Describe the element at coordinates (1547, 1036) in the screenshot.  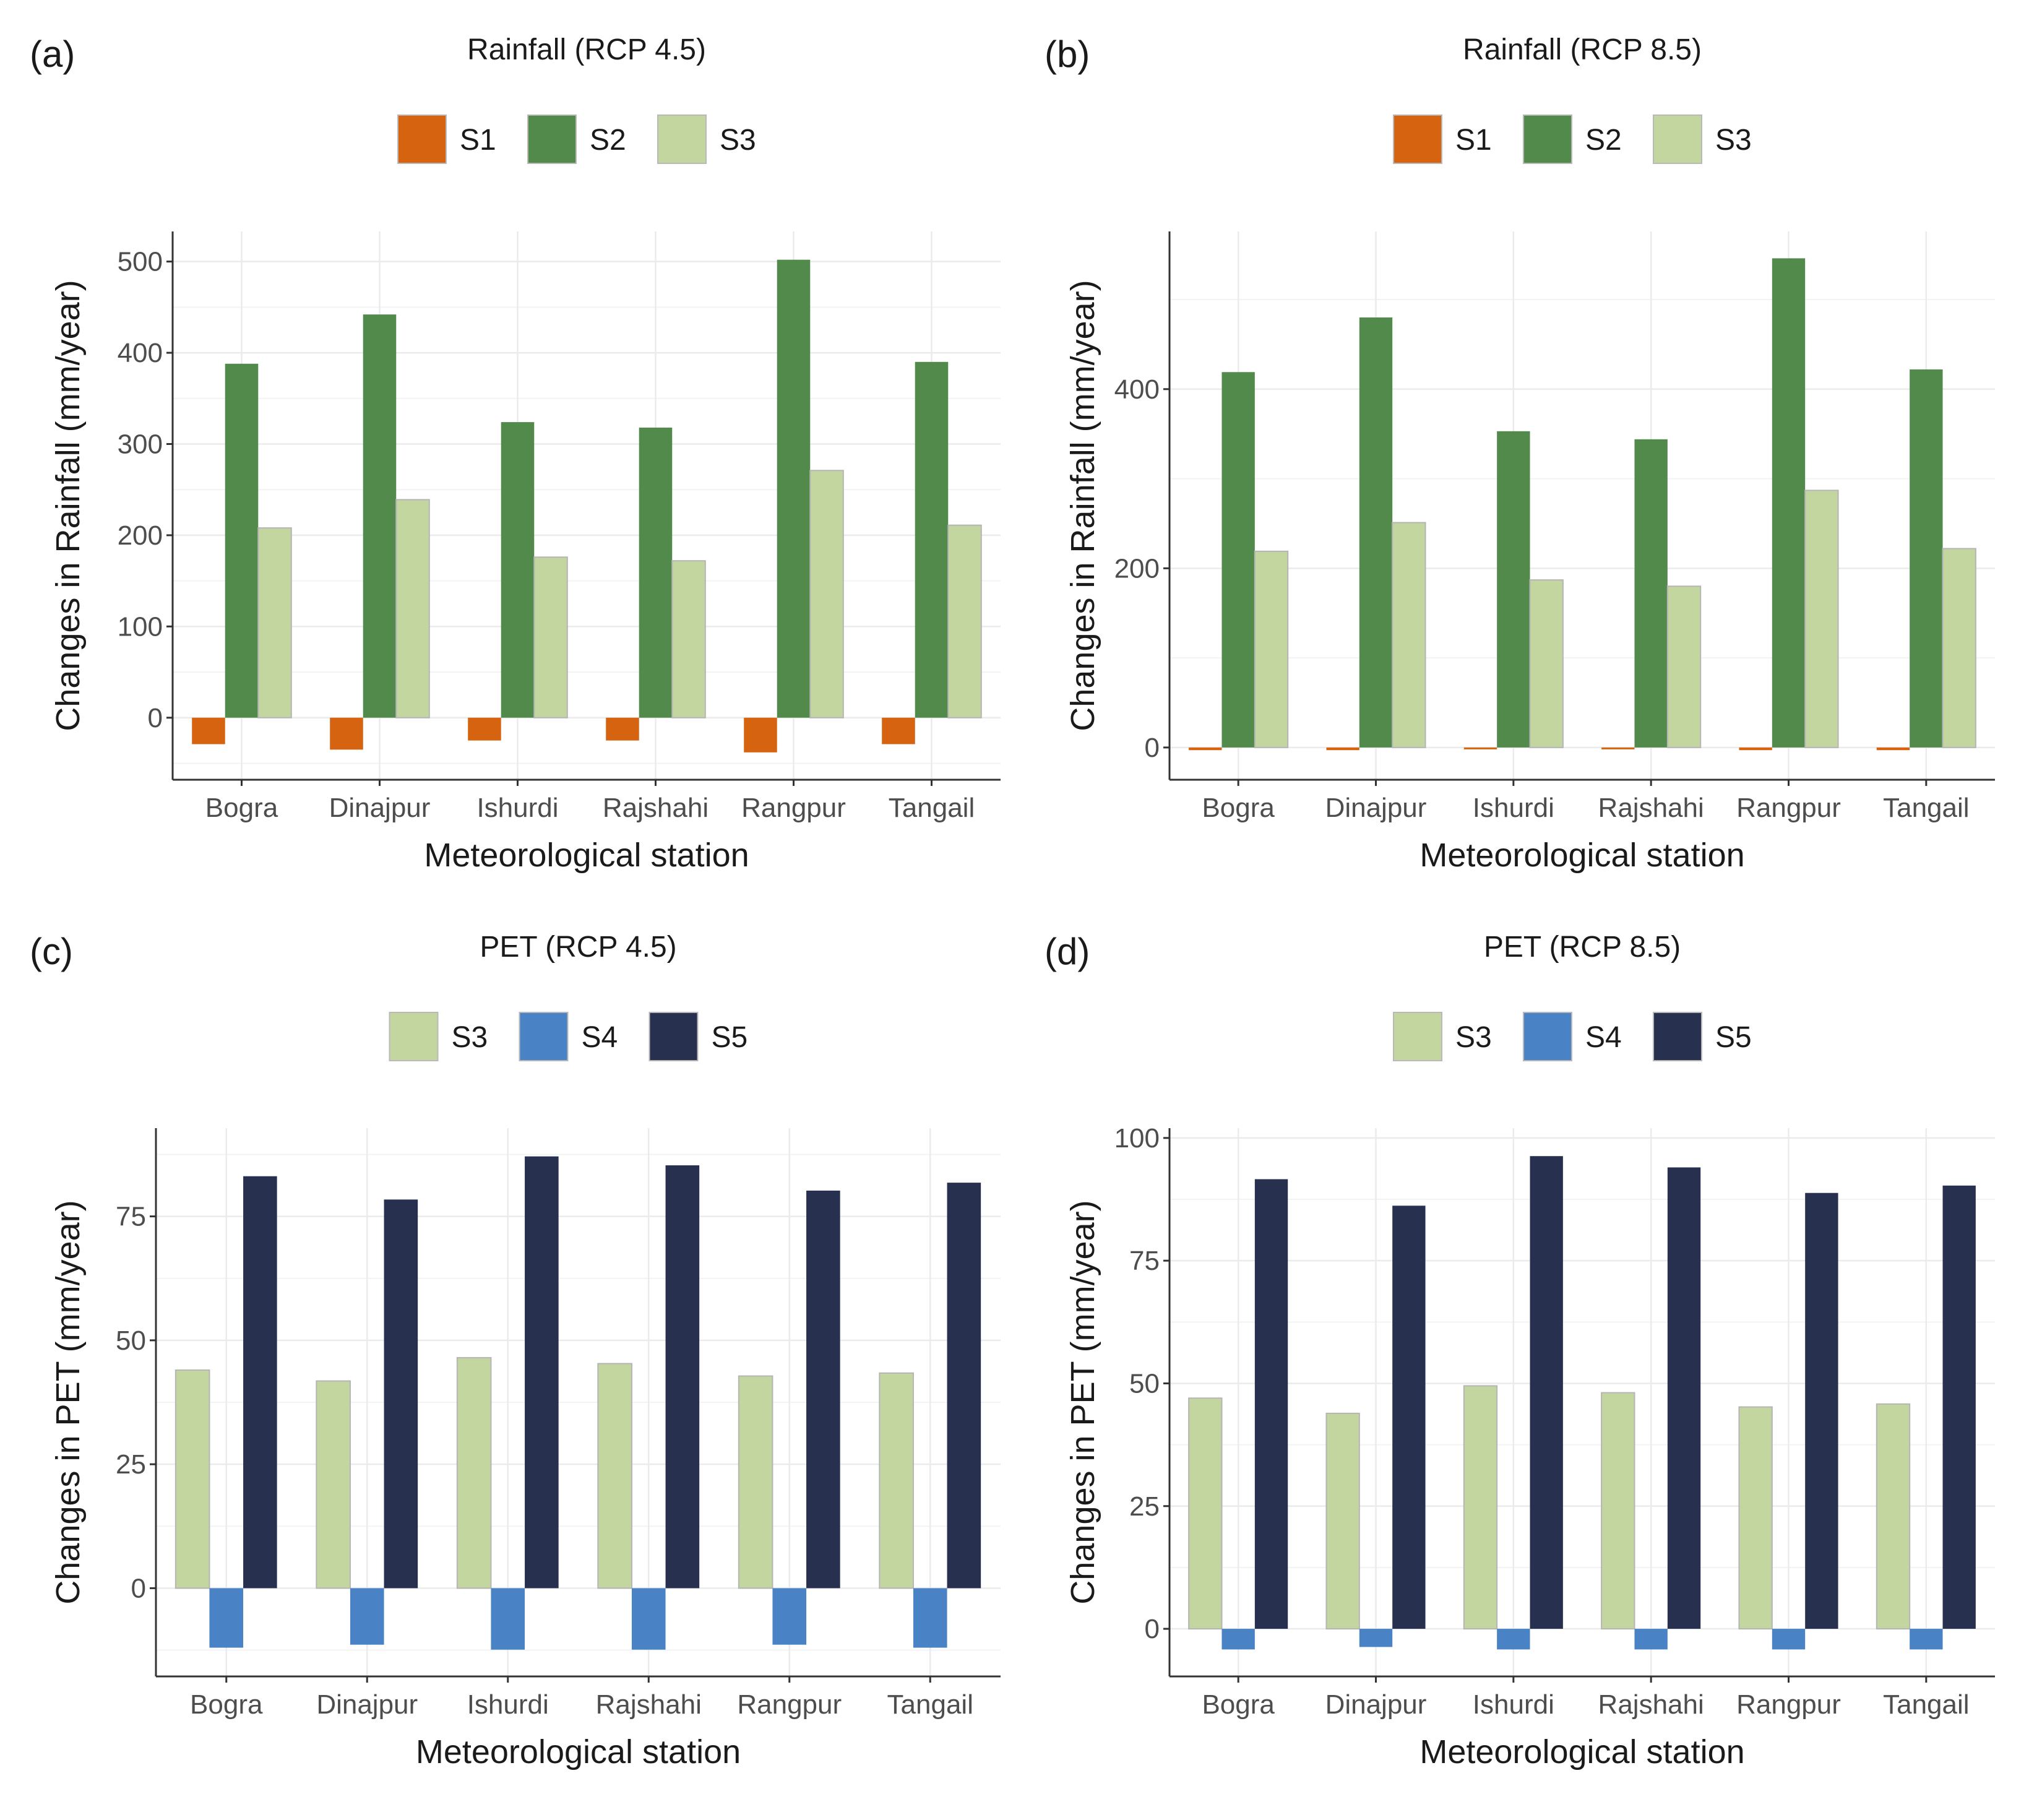
I see `legend-key-S4` at that location.